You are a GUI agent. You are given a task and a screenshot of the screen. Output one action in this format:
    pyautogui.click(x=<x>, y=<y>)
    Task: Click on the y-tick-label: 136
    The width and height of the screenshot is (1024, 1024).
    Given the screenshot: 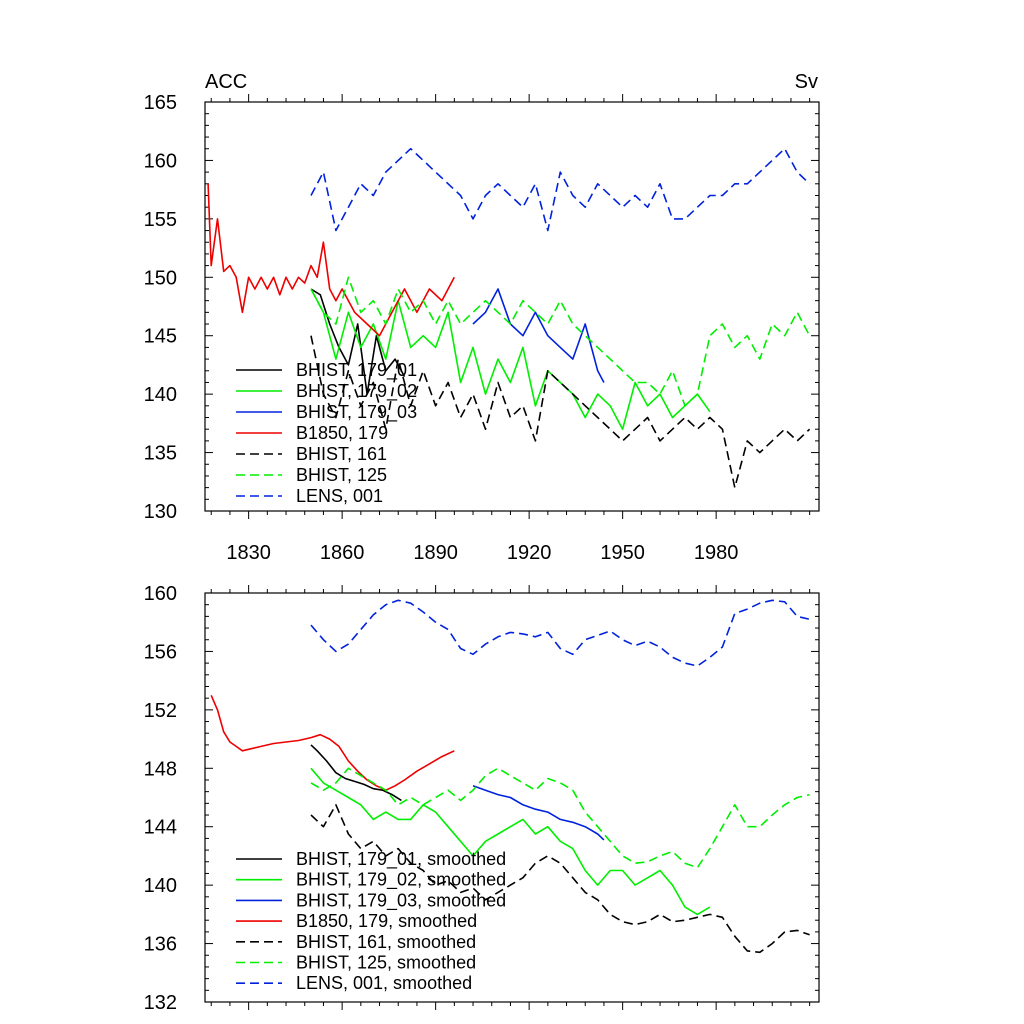 What is the action you would take?
    pyautogui.click(x=160, y=945)
    